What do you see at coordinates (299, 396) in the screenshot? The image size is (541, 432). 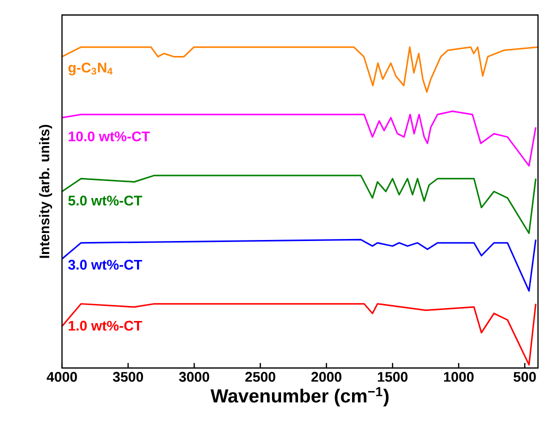 I see `x-axis-title: Wavenumber (cm$^{−1}$)` at bounding box center [299, 396].